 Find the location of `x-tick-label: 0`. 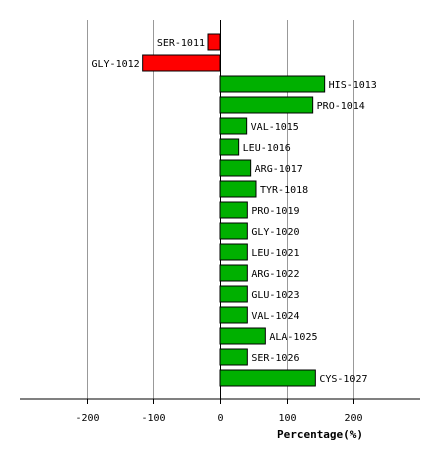

x-tick-label: 0 is located at coordinates (220, 418).